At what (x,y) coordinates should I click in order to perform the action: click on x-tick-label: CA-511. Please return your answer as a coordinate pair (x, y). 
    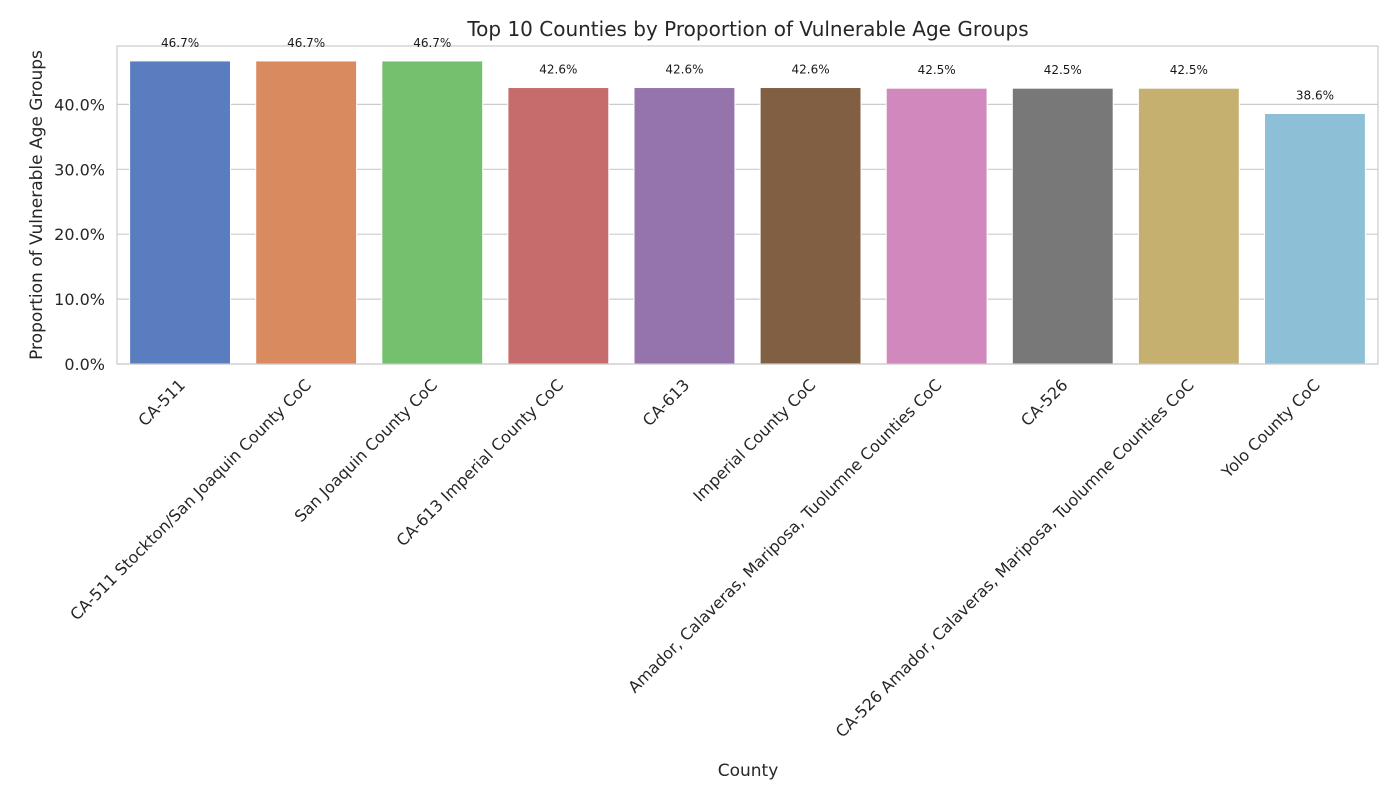
    Looking at the image, I should click on (161, 402).